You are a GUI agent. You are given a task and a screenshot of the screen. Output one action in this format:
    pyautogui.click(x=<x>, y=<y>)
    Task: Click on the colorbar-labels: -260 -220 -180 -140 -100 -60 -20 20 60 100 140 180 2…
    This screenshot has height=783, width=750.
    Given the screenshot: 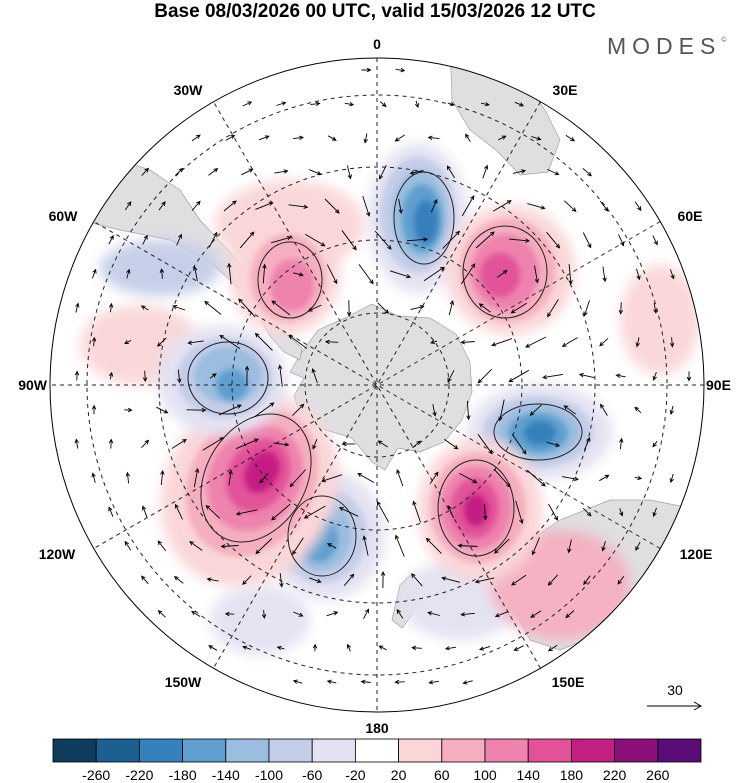 What is the action you would take?
    pyautogui.click(x=376, y=775)
    